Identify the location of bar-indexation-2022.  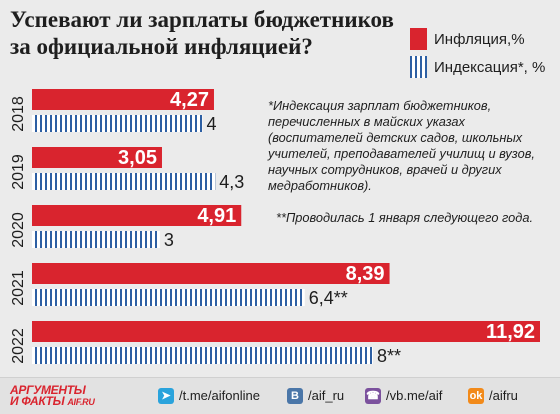
(202, 355).